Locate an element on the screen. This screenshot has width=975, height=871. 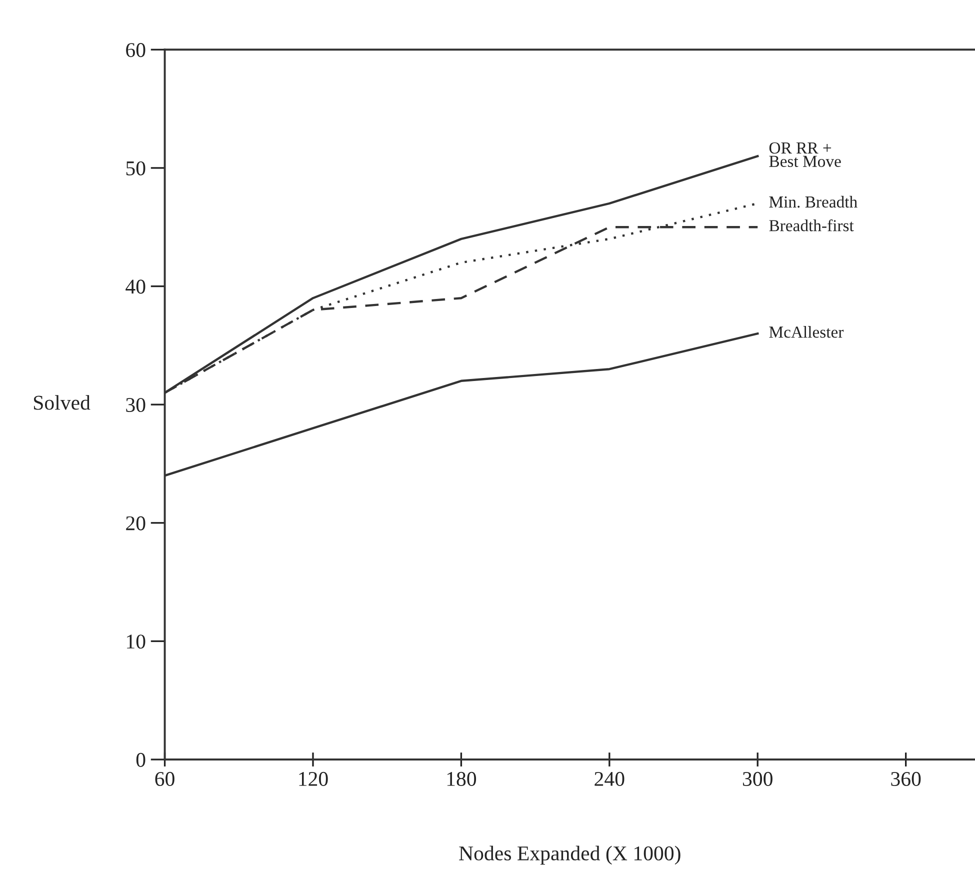
x-tick-label: 180 is located at coordinates (461, 779).